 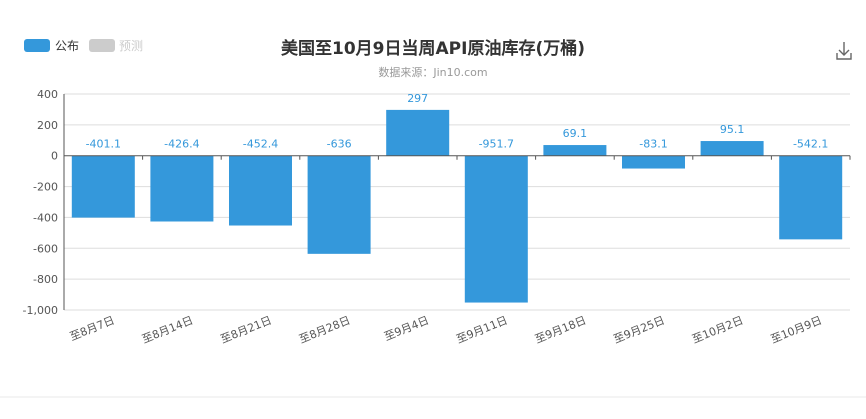 What do you see at coordinates (67, 46) in the screenshot?
I see `legend-label-published: 公布` at bounding box center [67, 46].